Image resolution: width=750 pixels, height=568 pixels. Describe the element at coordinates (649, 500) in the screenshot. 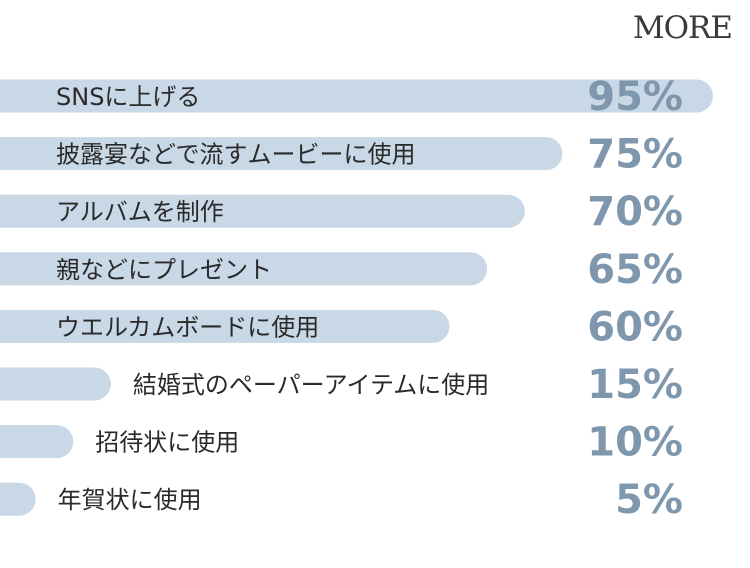

I see `value-label: 5%` at that location.